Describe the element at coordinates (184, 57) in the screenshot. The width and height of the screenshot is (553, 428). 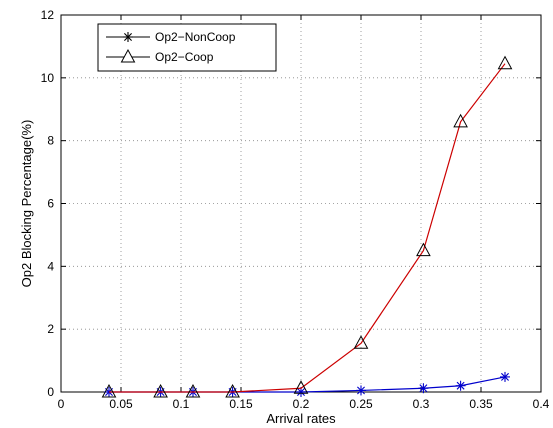
I see `legend-label: Op2−Coop` at that location.